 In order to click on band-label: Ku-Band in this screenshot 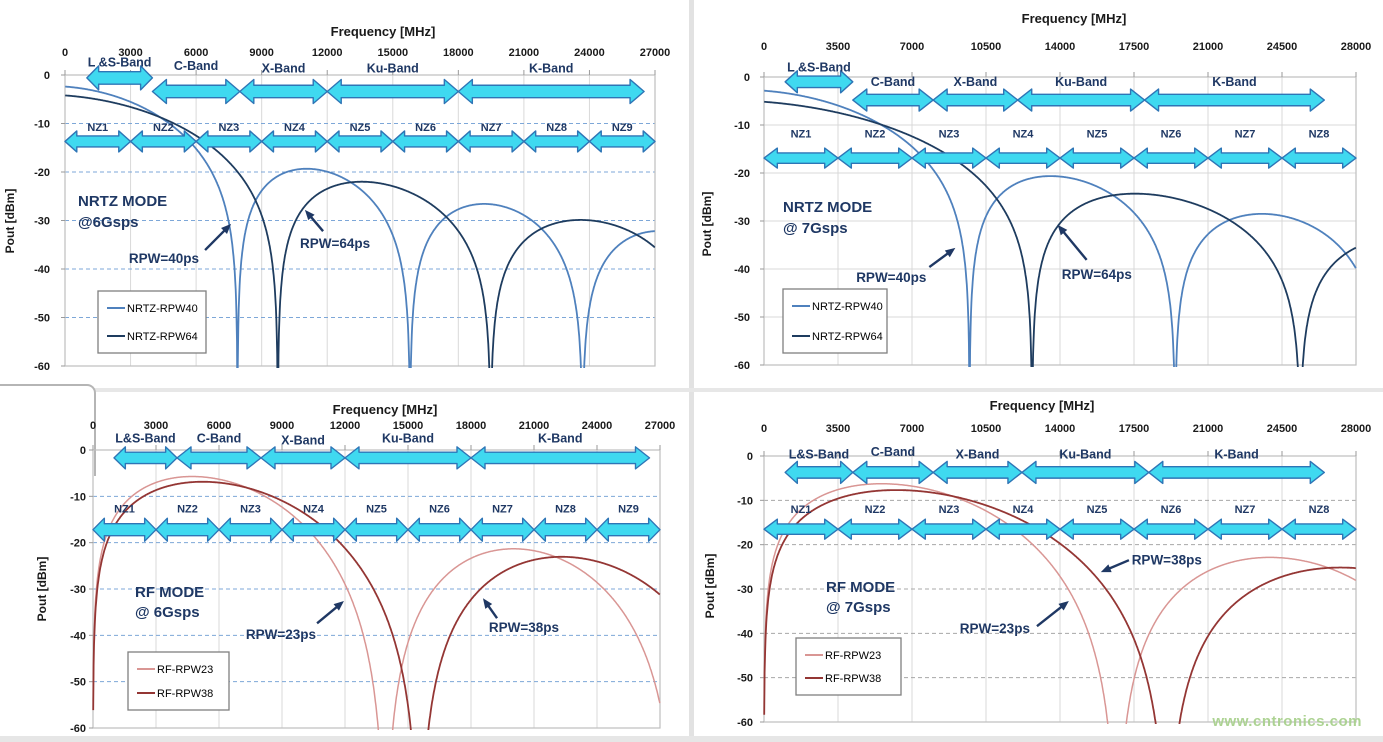, I will do `click(1081, 82)`.